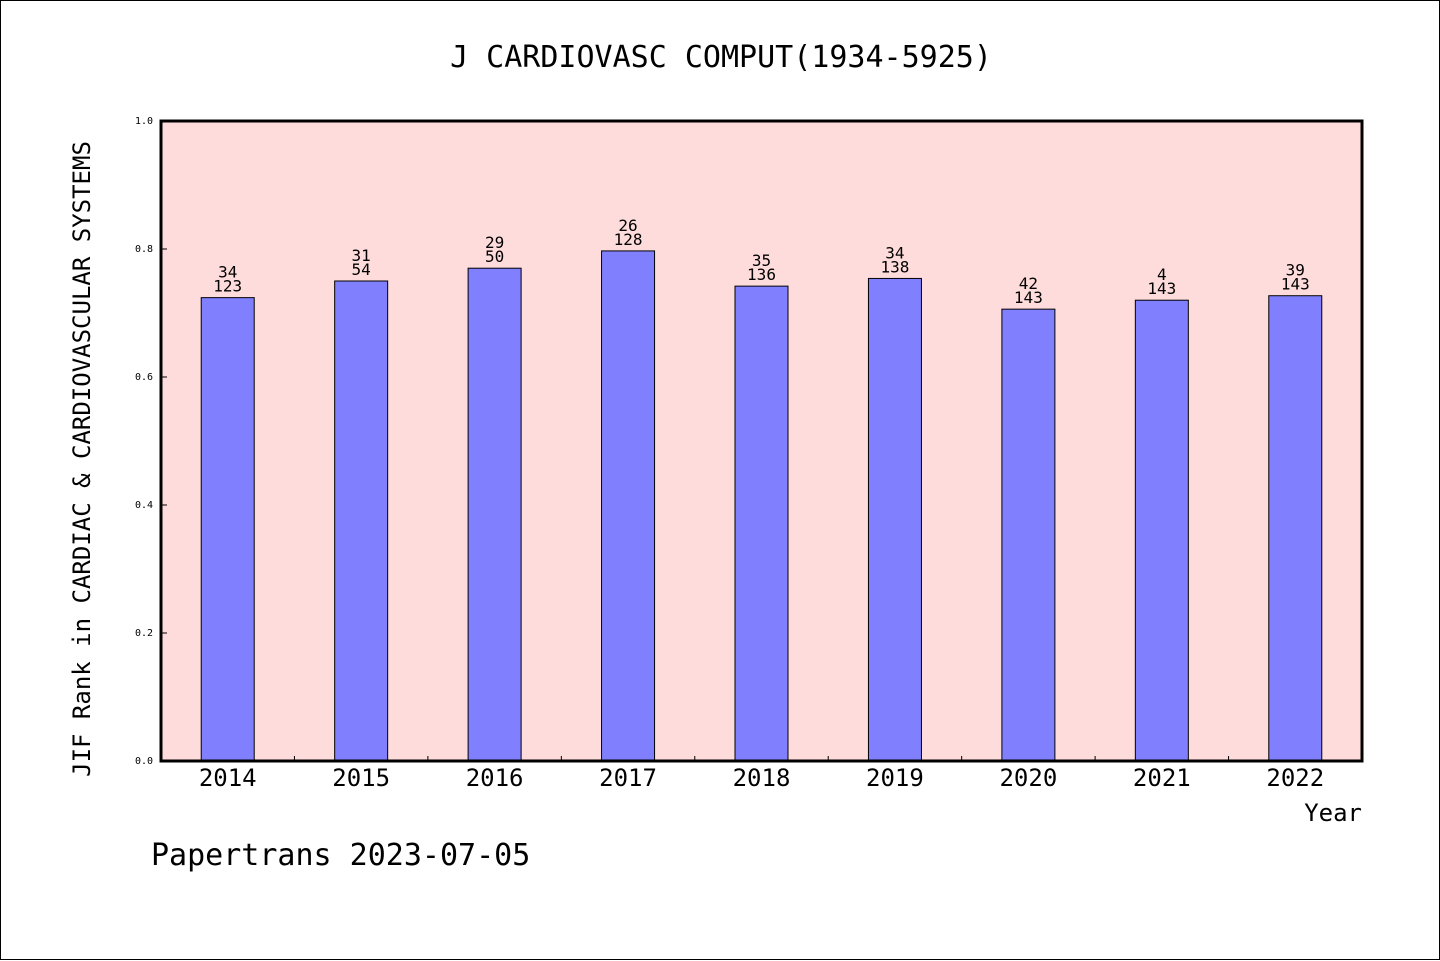 This screenshot has height=961, width=1440. I want to click on x-tick-label: 2019, so click(895, 778).